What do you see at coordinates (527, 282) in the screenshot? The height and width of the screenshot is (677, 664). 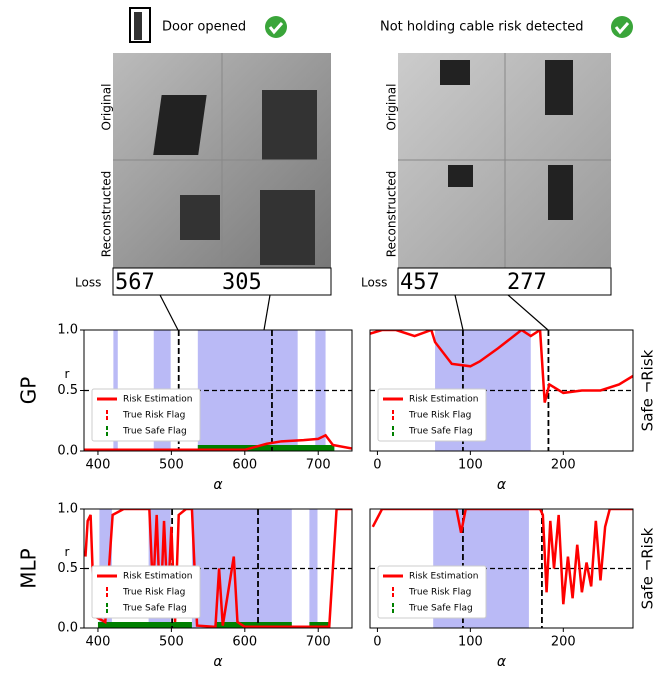 I see `loss-value: 277` at bounding box center [527, 282].